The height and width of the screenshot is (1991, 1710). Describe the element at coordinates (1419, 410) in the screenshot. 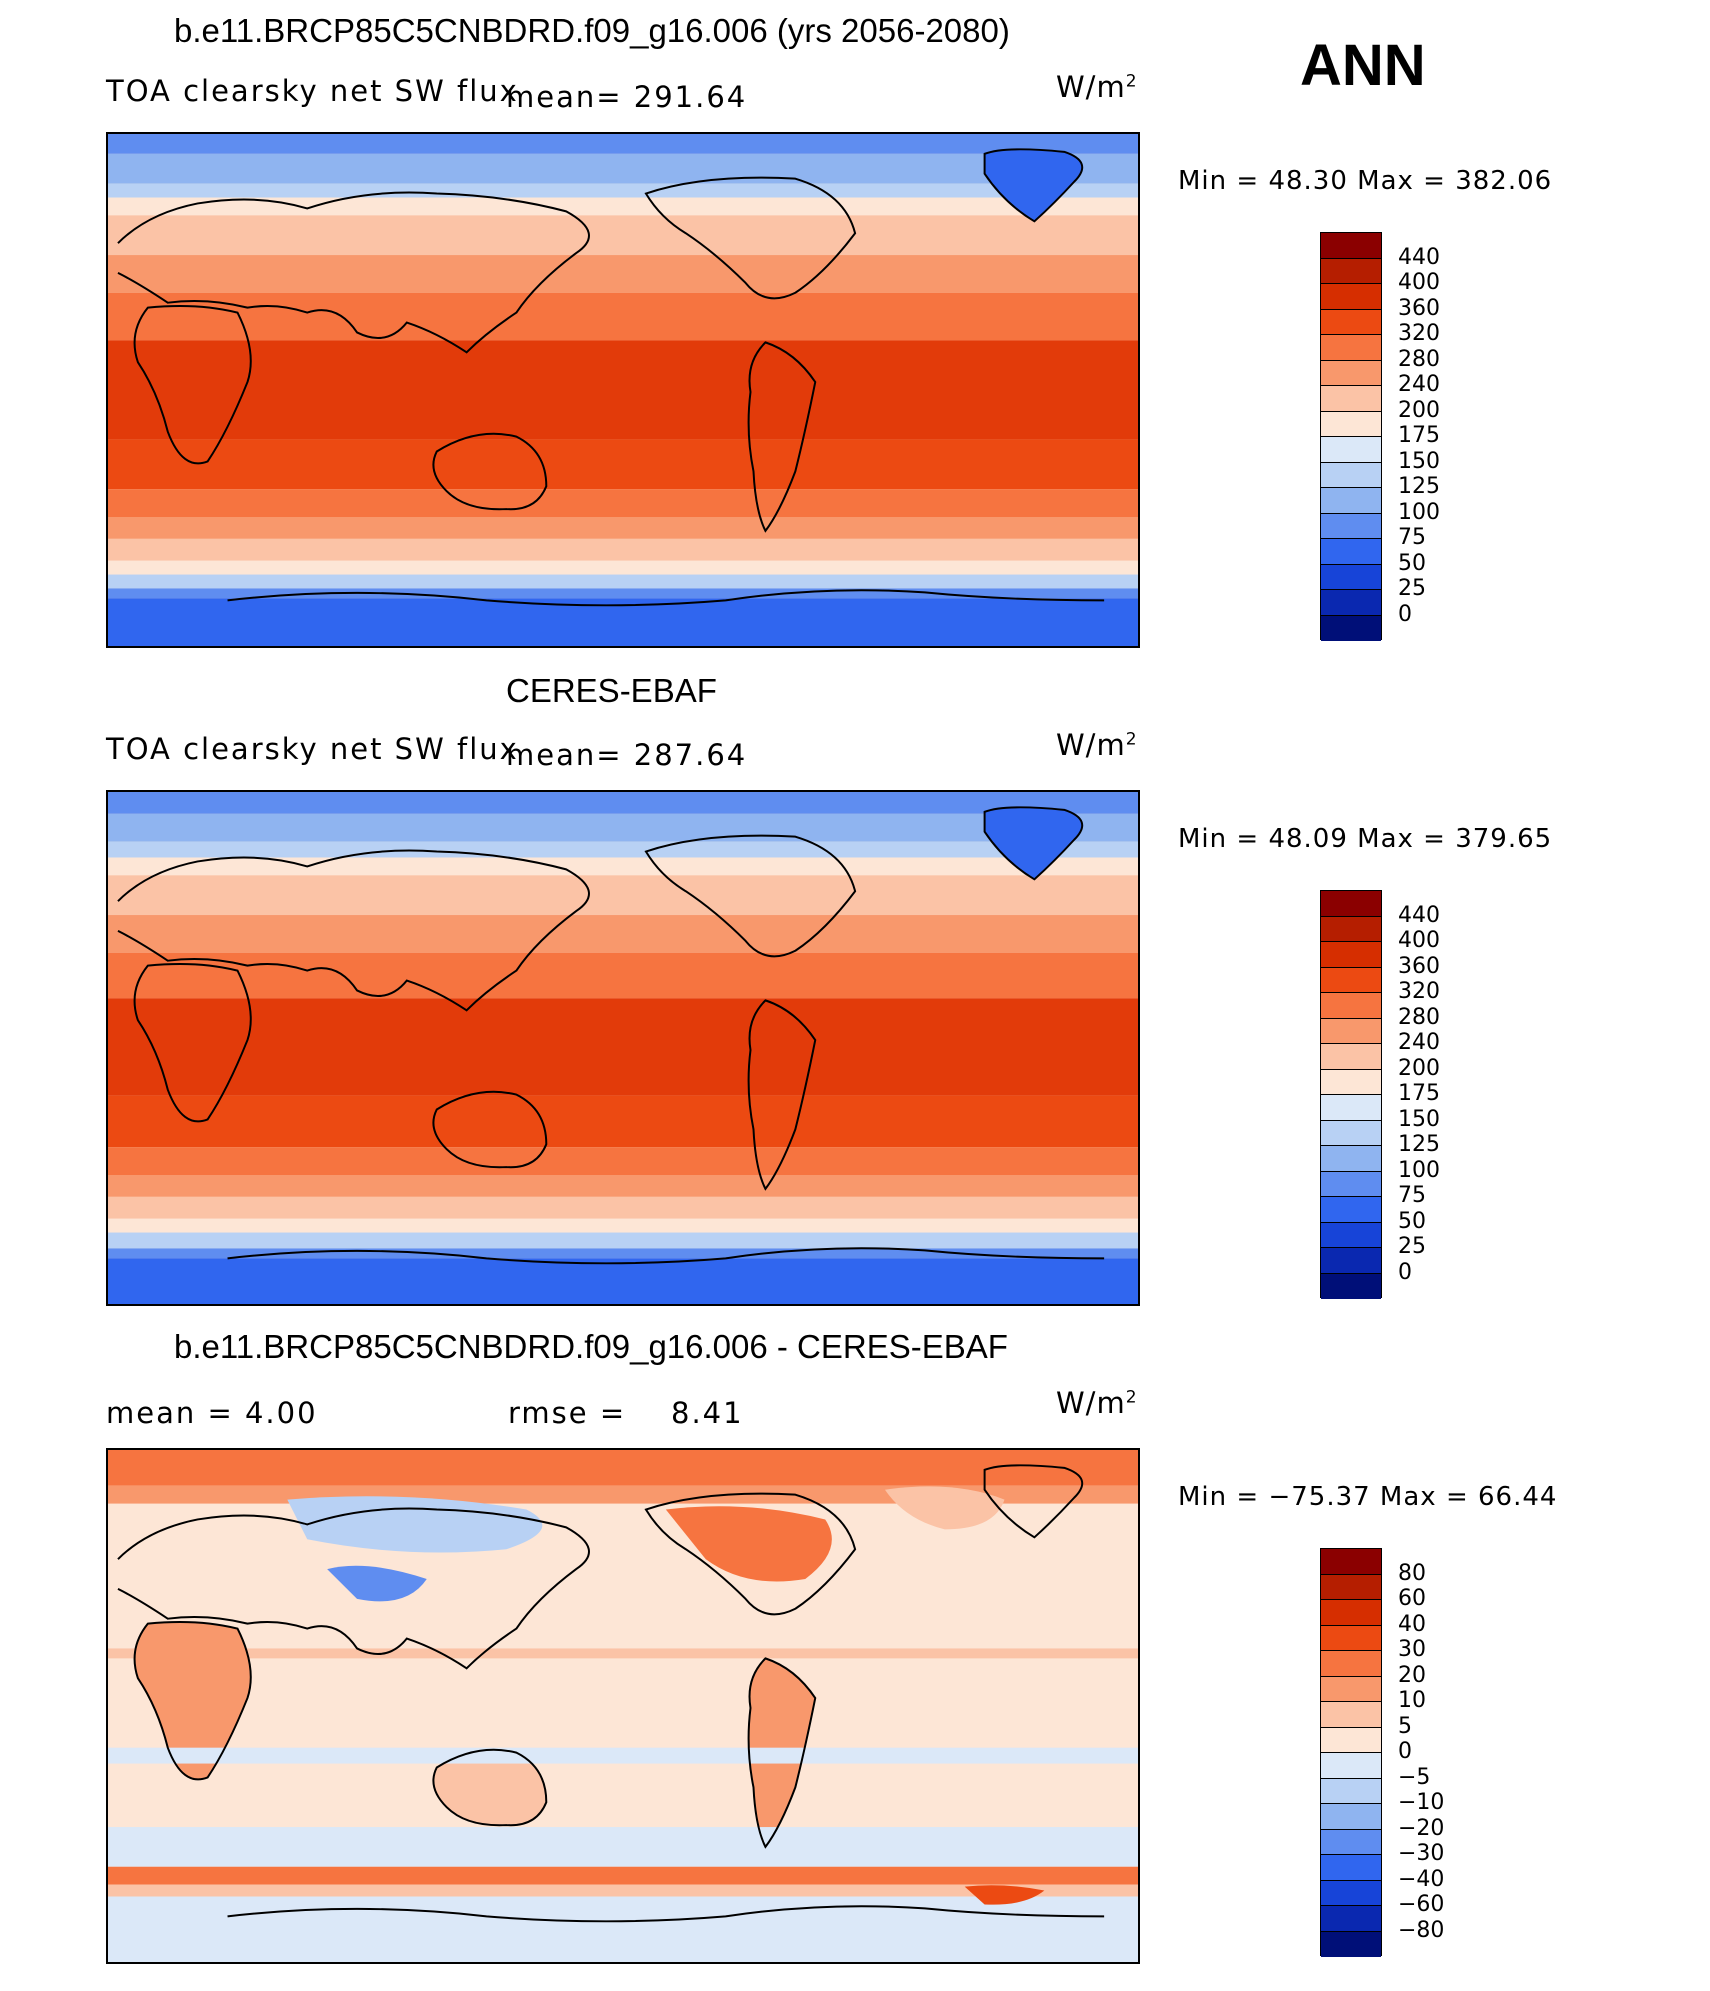

I see `colorbar-level-label: 200` at that location.